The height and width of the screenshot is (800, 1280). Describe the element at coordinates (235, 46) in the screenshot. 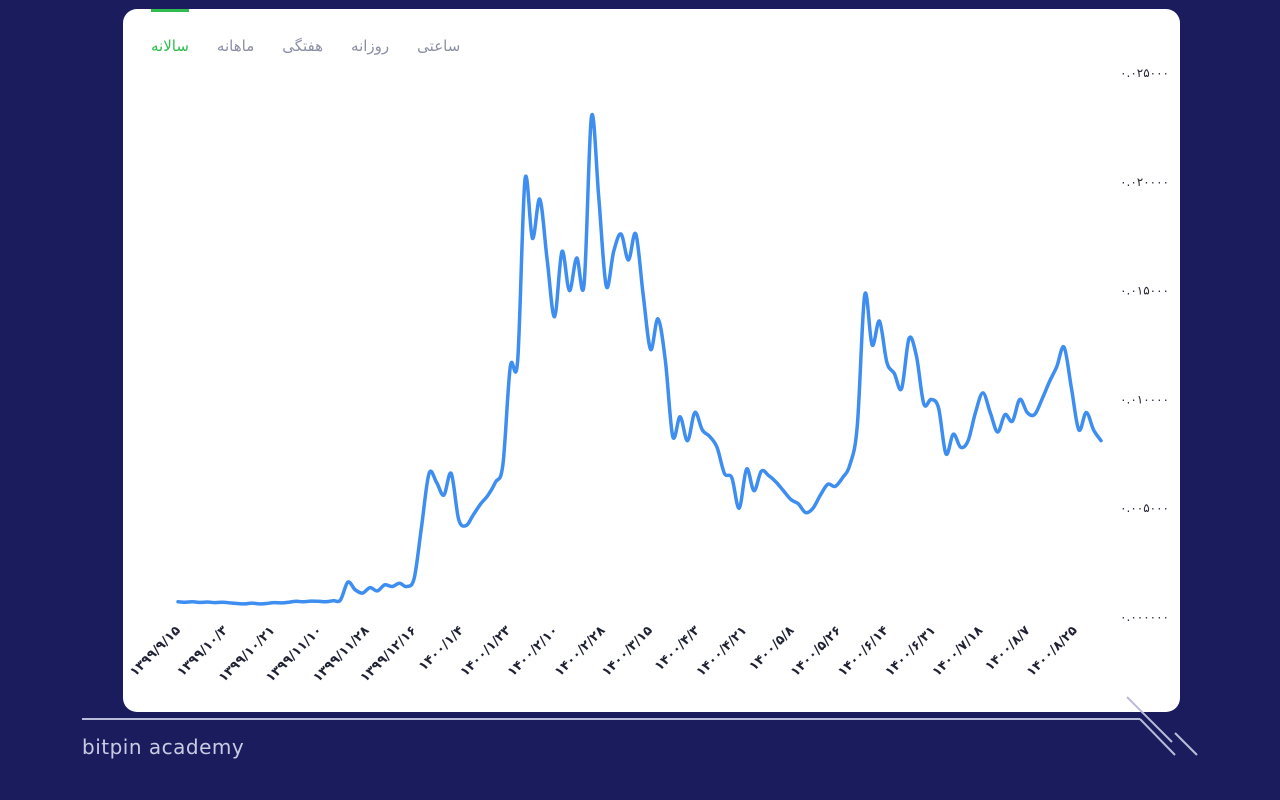

I see `tab-monthly: ماهانه` at that location.